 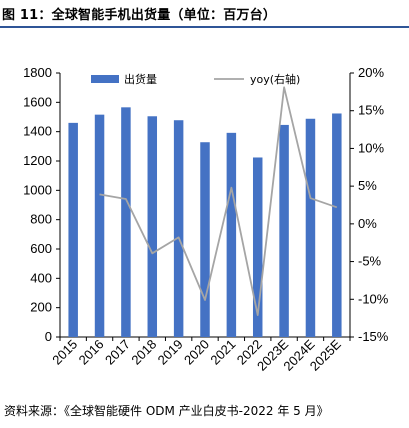 I want to click on bar-2025E, so click(x=337, y=225).